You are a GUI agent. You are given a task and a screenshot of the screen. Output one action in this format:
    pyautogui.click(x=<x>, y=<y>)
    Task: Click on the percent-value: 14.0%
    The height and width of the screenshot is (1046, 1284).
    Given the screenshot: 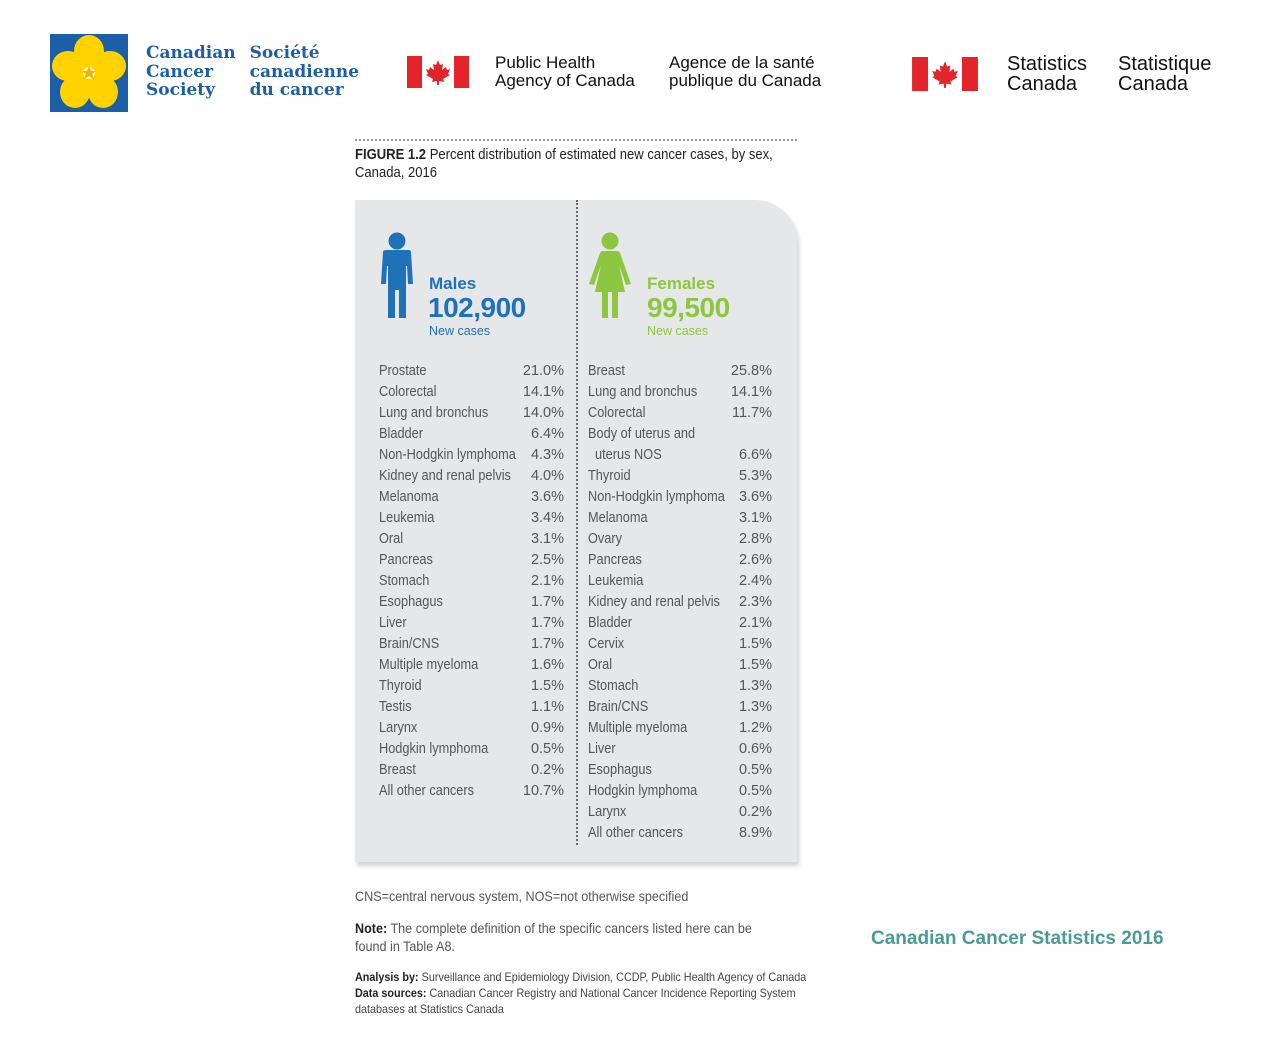 What is the action you would take?
    pyautogui.click(x=543, y=413)
    